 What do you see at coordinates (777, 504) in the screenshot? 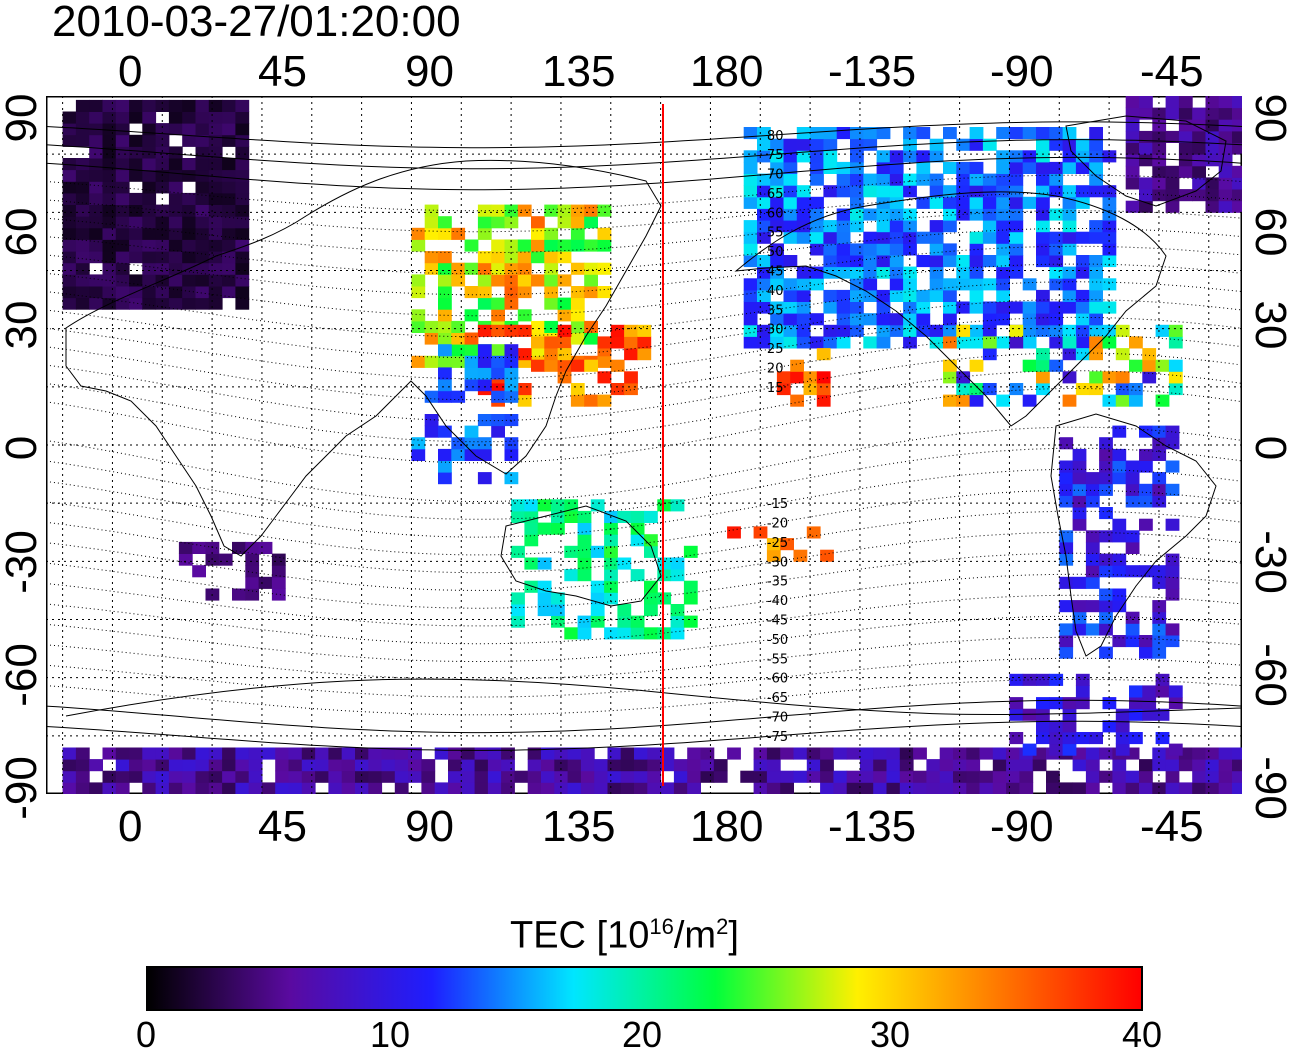
I see `mlat-label: -15` at bounding box center [777, 504].